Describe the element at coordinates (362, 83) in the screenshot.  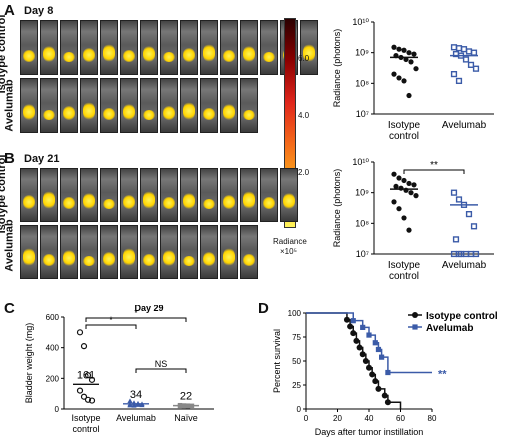
I see `y-tick-label: 10⁸` at that location.